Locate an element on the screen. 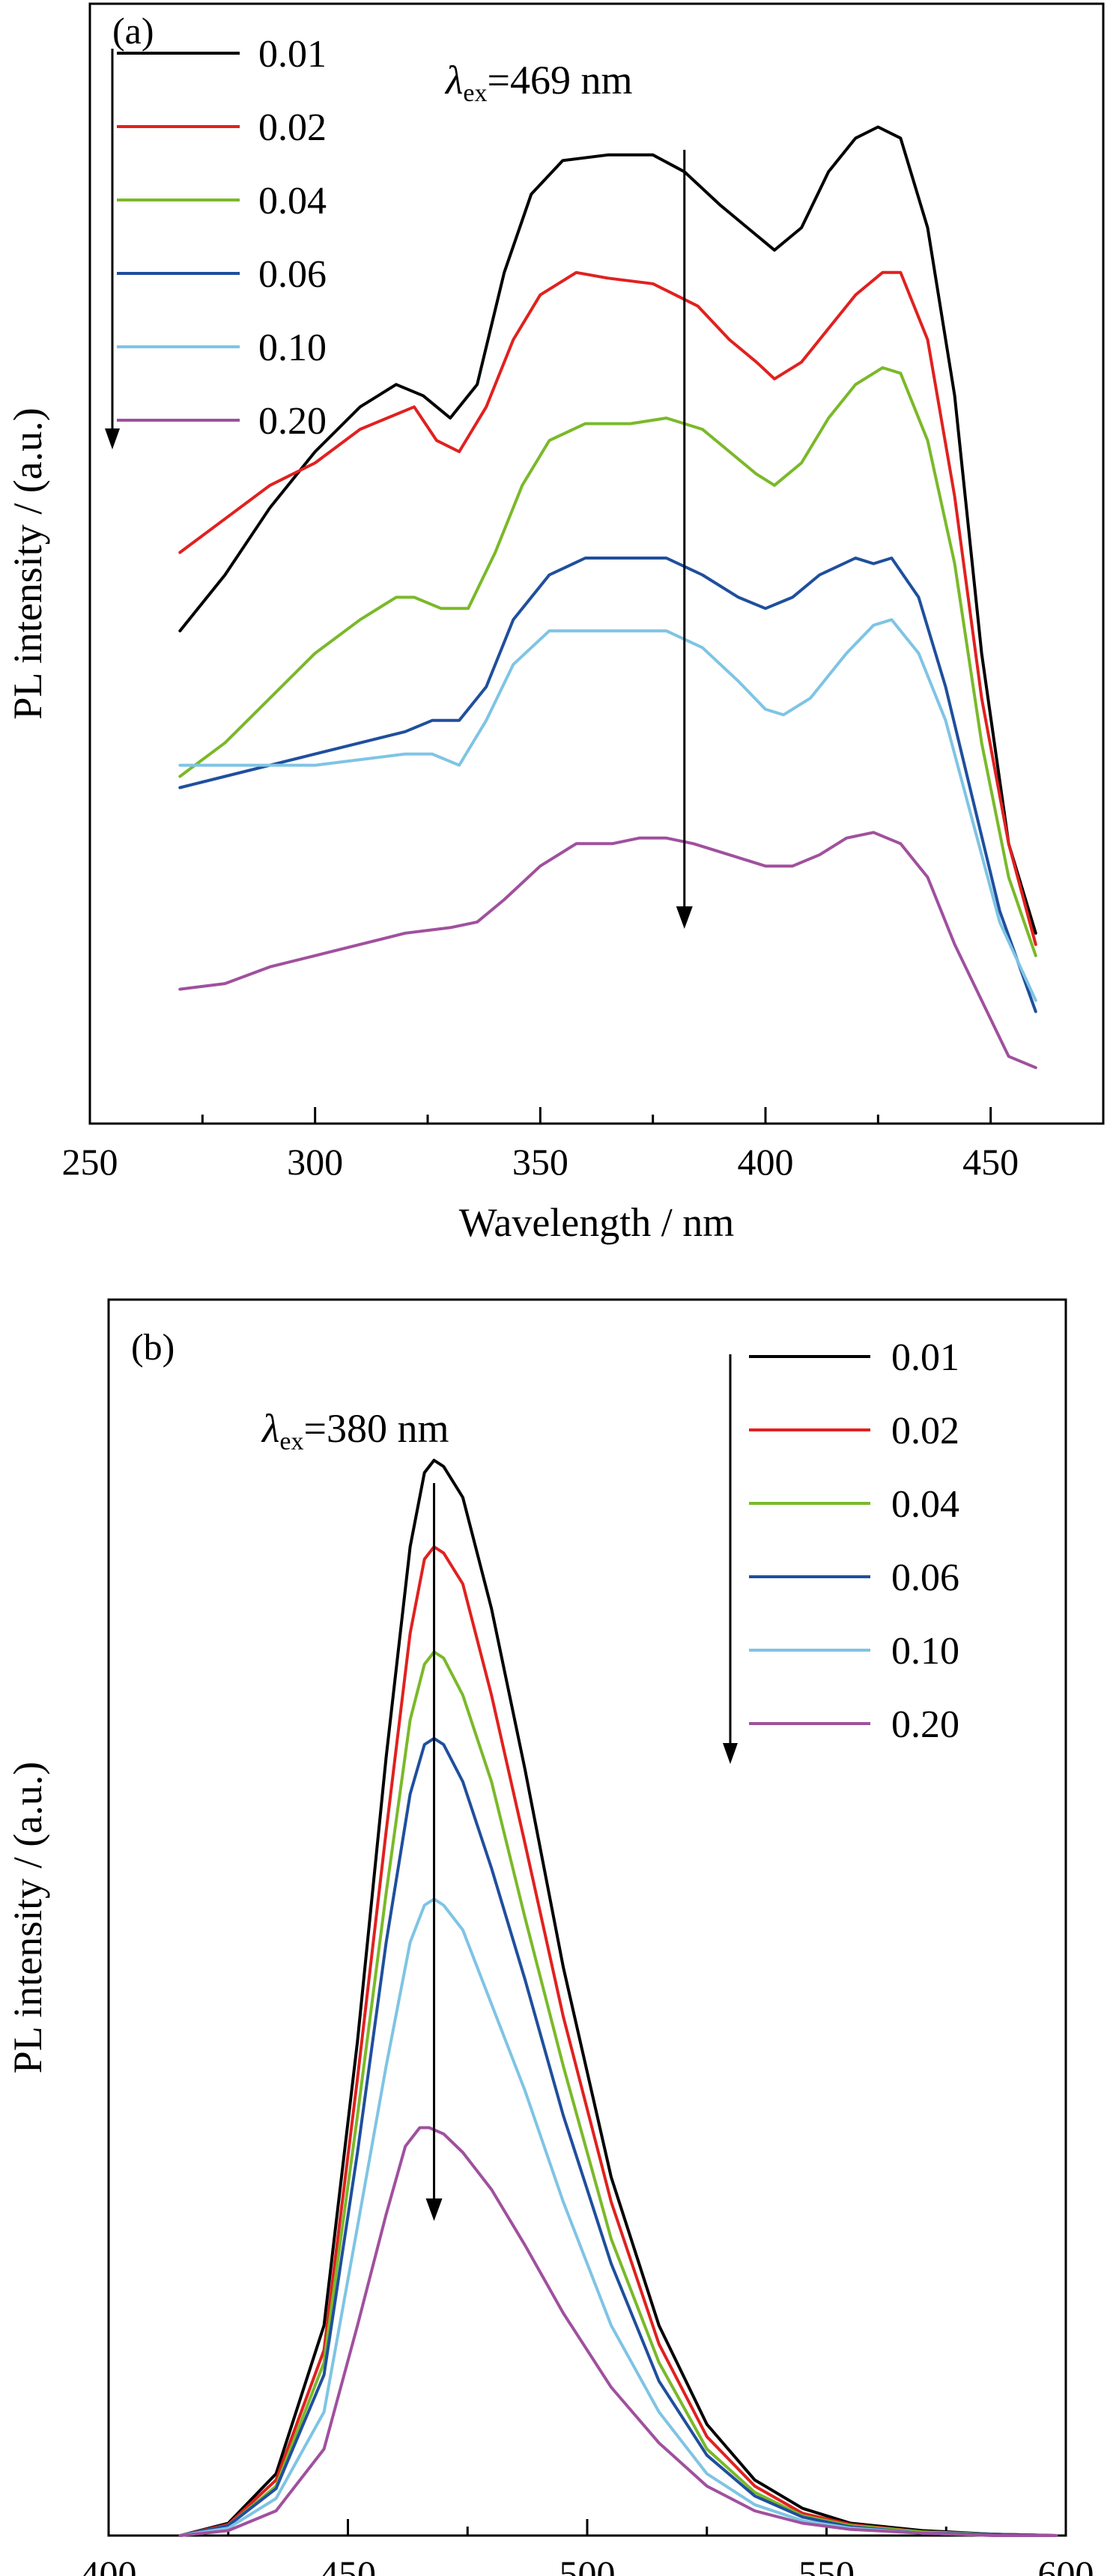 The height and width of the screenshot is (2576, 1113). x-tick-label: 600 is located at coordinates (1066, 2564).